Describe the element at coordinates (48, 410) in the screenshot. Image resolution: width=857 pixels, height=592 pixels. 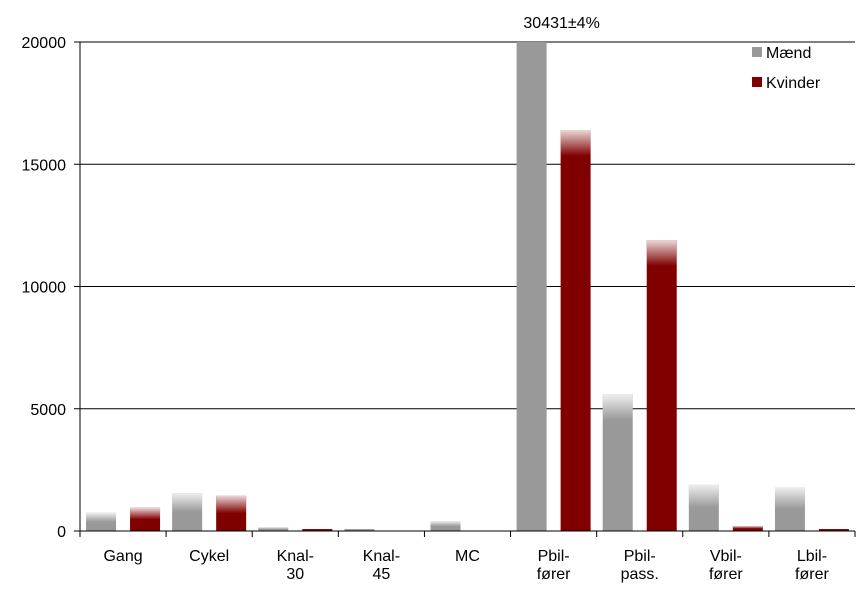
I see `y-tick-label: 5000` at that location.